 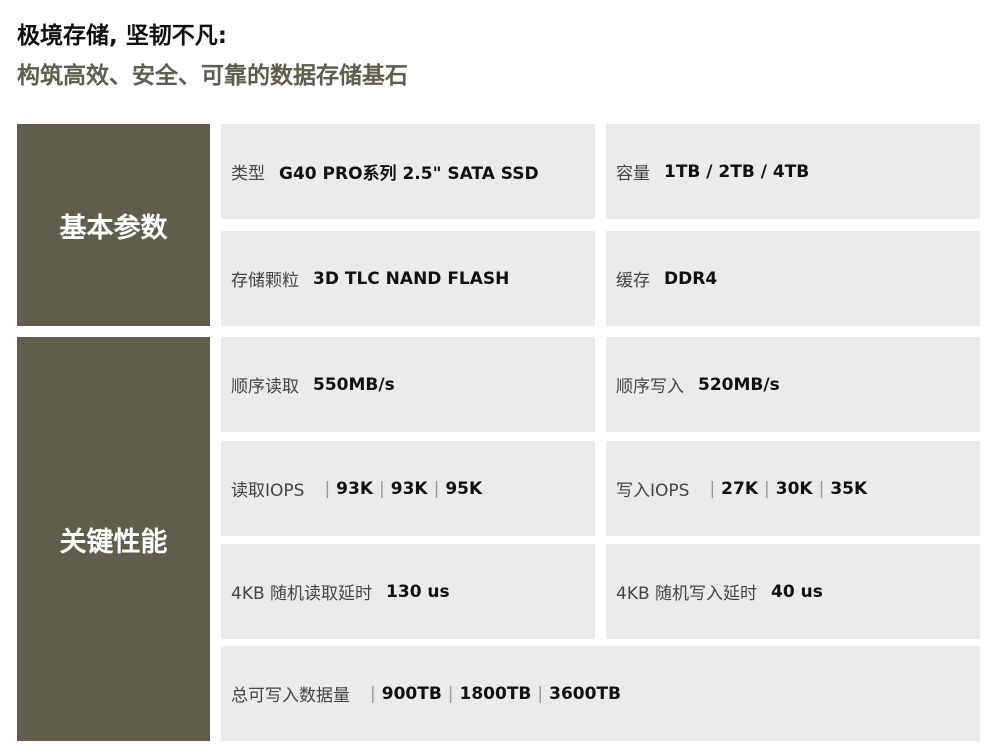 What do you see at coordinates (265, 387) in the screenshot?
I see `spec-label: 顺序读取` at bounding box center [265, 387].